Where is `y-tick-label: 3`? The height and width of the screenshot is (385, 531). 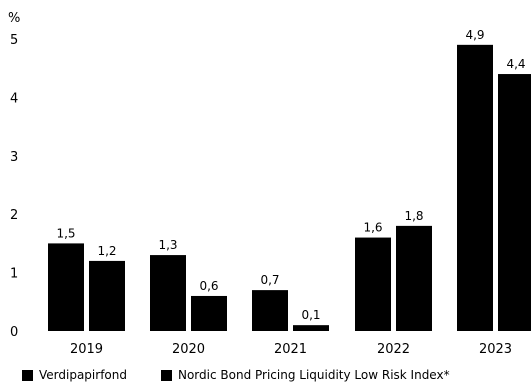 y-tick-label: 3 is located at coordinates (14, 157).